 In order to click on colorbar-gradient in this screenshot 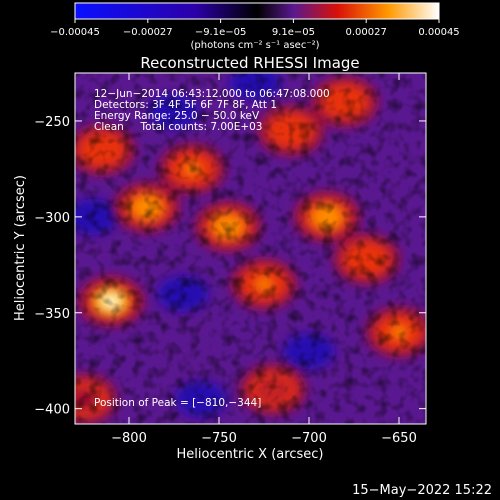, I will do `click(257, 11)`.